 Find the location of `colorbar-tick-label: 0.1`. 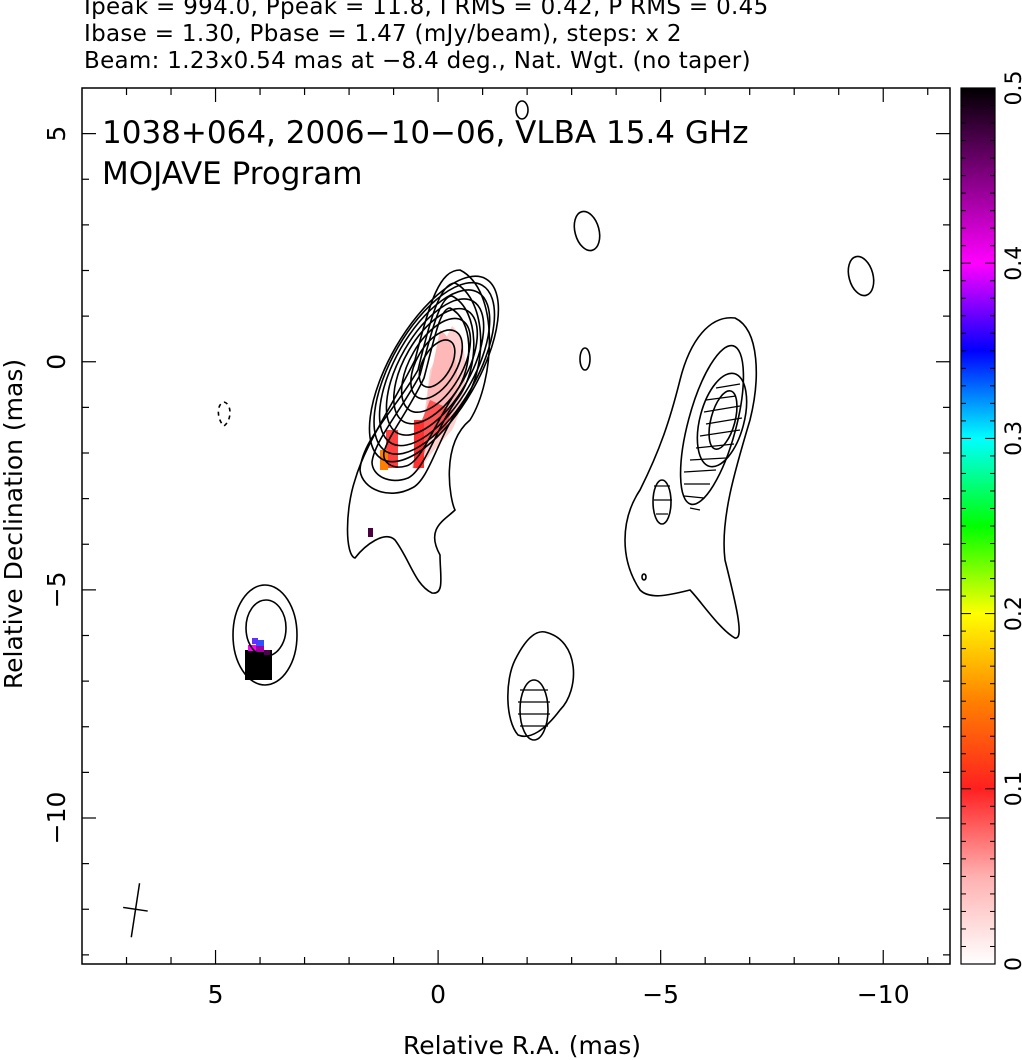

colorbar-tick-label: 0.1 is located at coordinates (1012, 788).